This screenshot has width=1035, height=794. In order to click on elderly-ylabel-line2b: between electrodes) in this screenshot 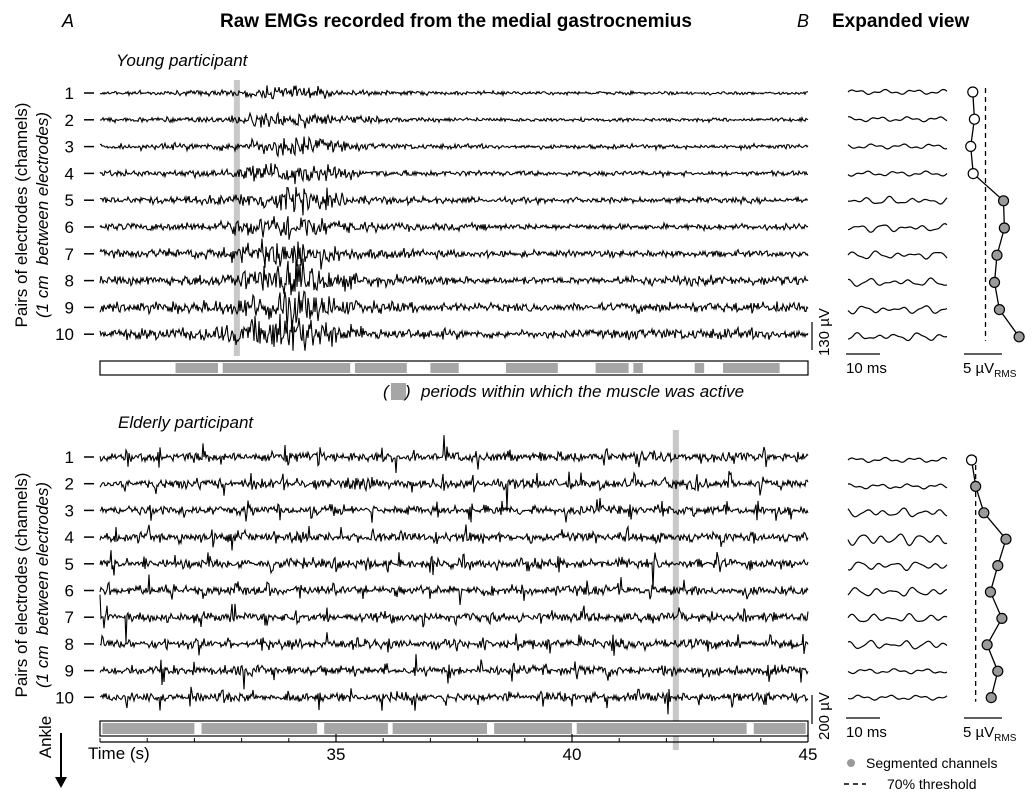, I will do `click(42, 558)`.